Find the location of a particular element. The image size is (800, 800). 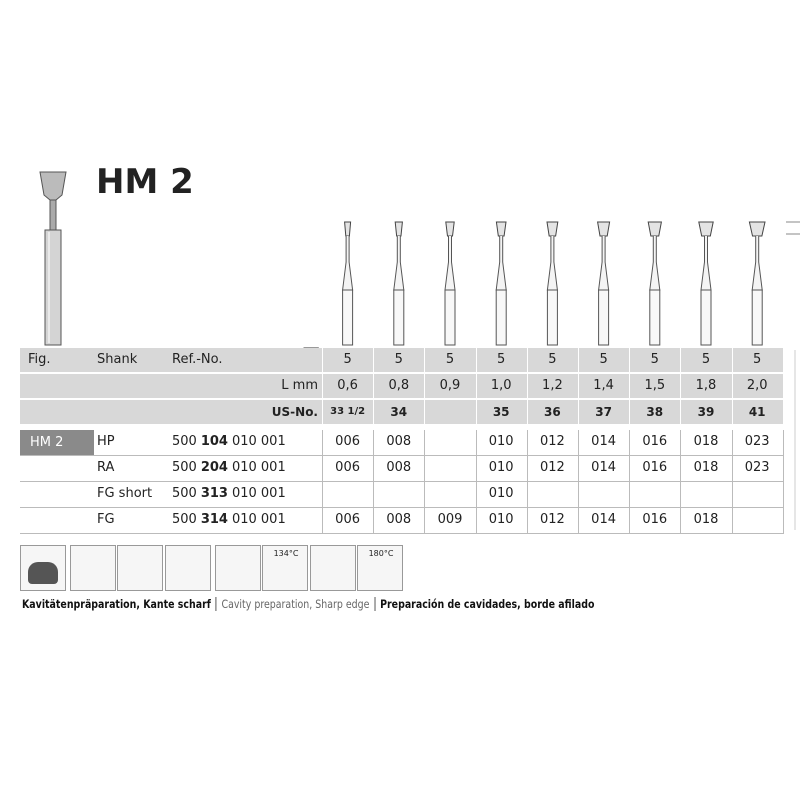

ref-part: 313 is located at coordinates (214, 493).